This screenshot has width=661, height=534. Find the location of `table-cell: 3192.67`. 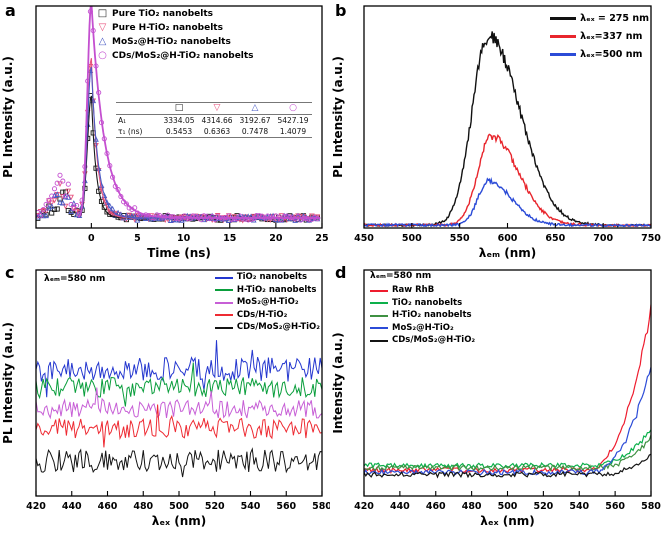

table-cell: 3192.67 is located at coordinates (255, 120).